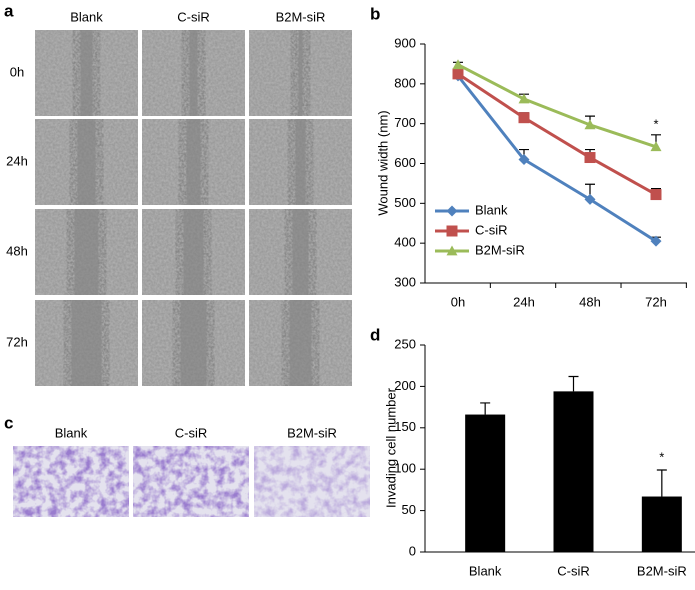 The image size is (695, 590). I want to click on y-tick-label: 700, so click(405, 122).